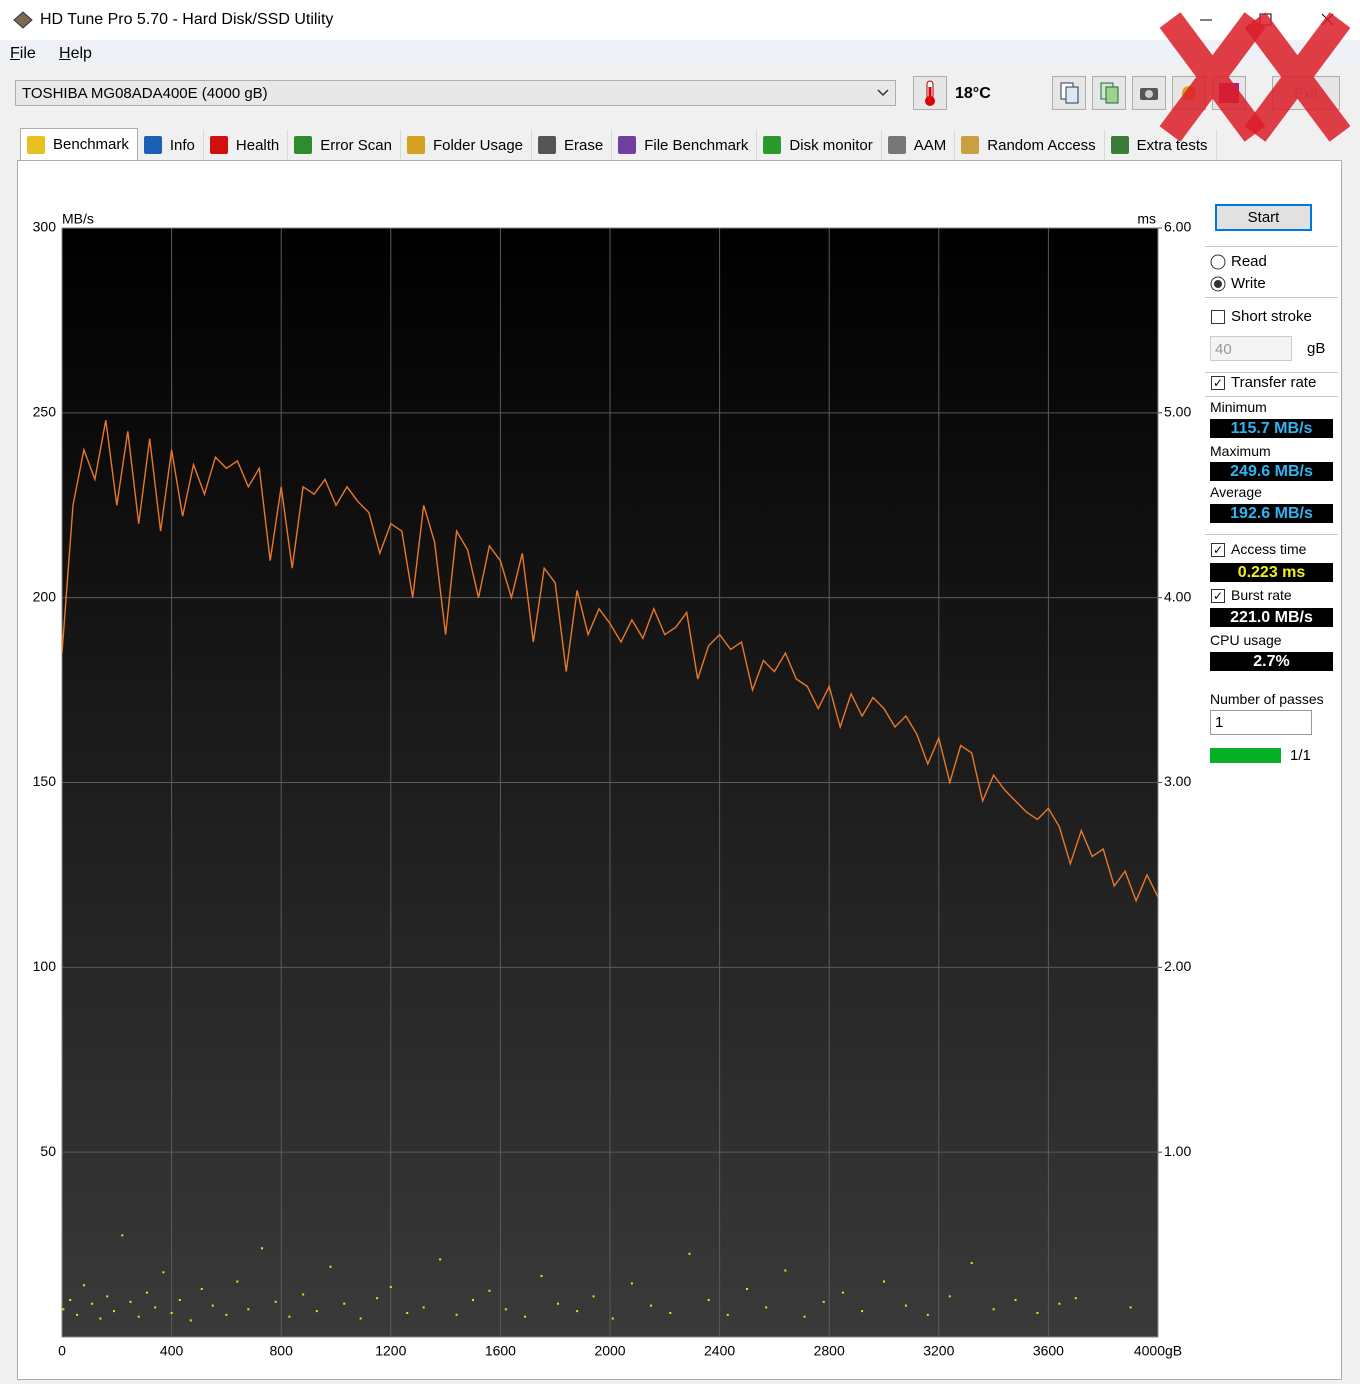  Describe the element at coordinates (1255, 77) in the screenshot. I see `watermark` at that location.